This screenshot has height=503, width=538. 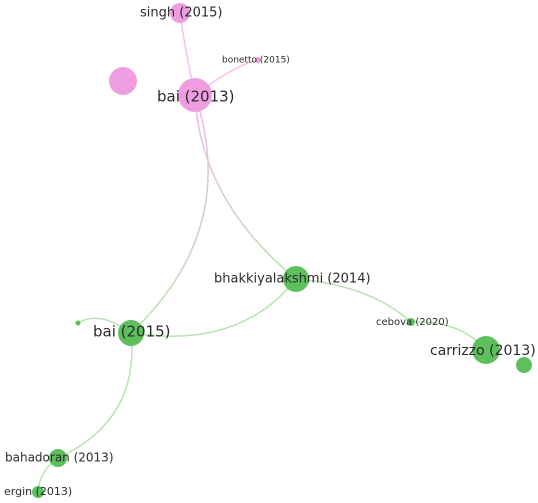 I want to click on node-label: bahadoran (2013), so click(x=59, y=458).